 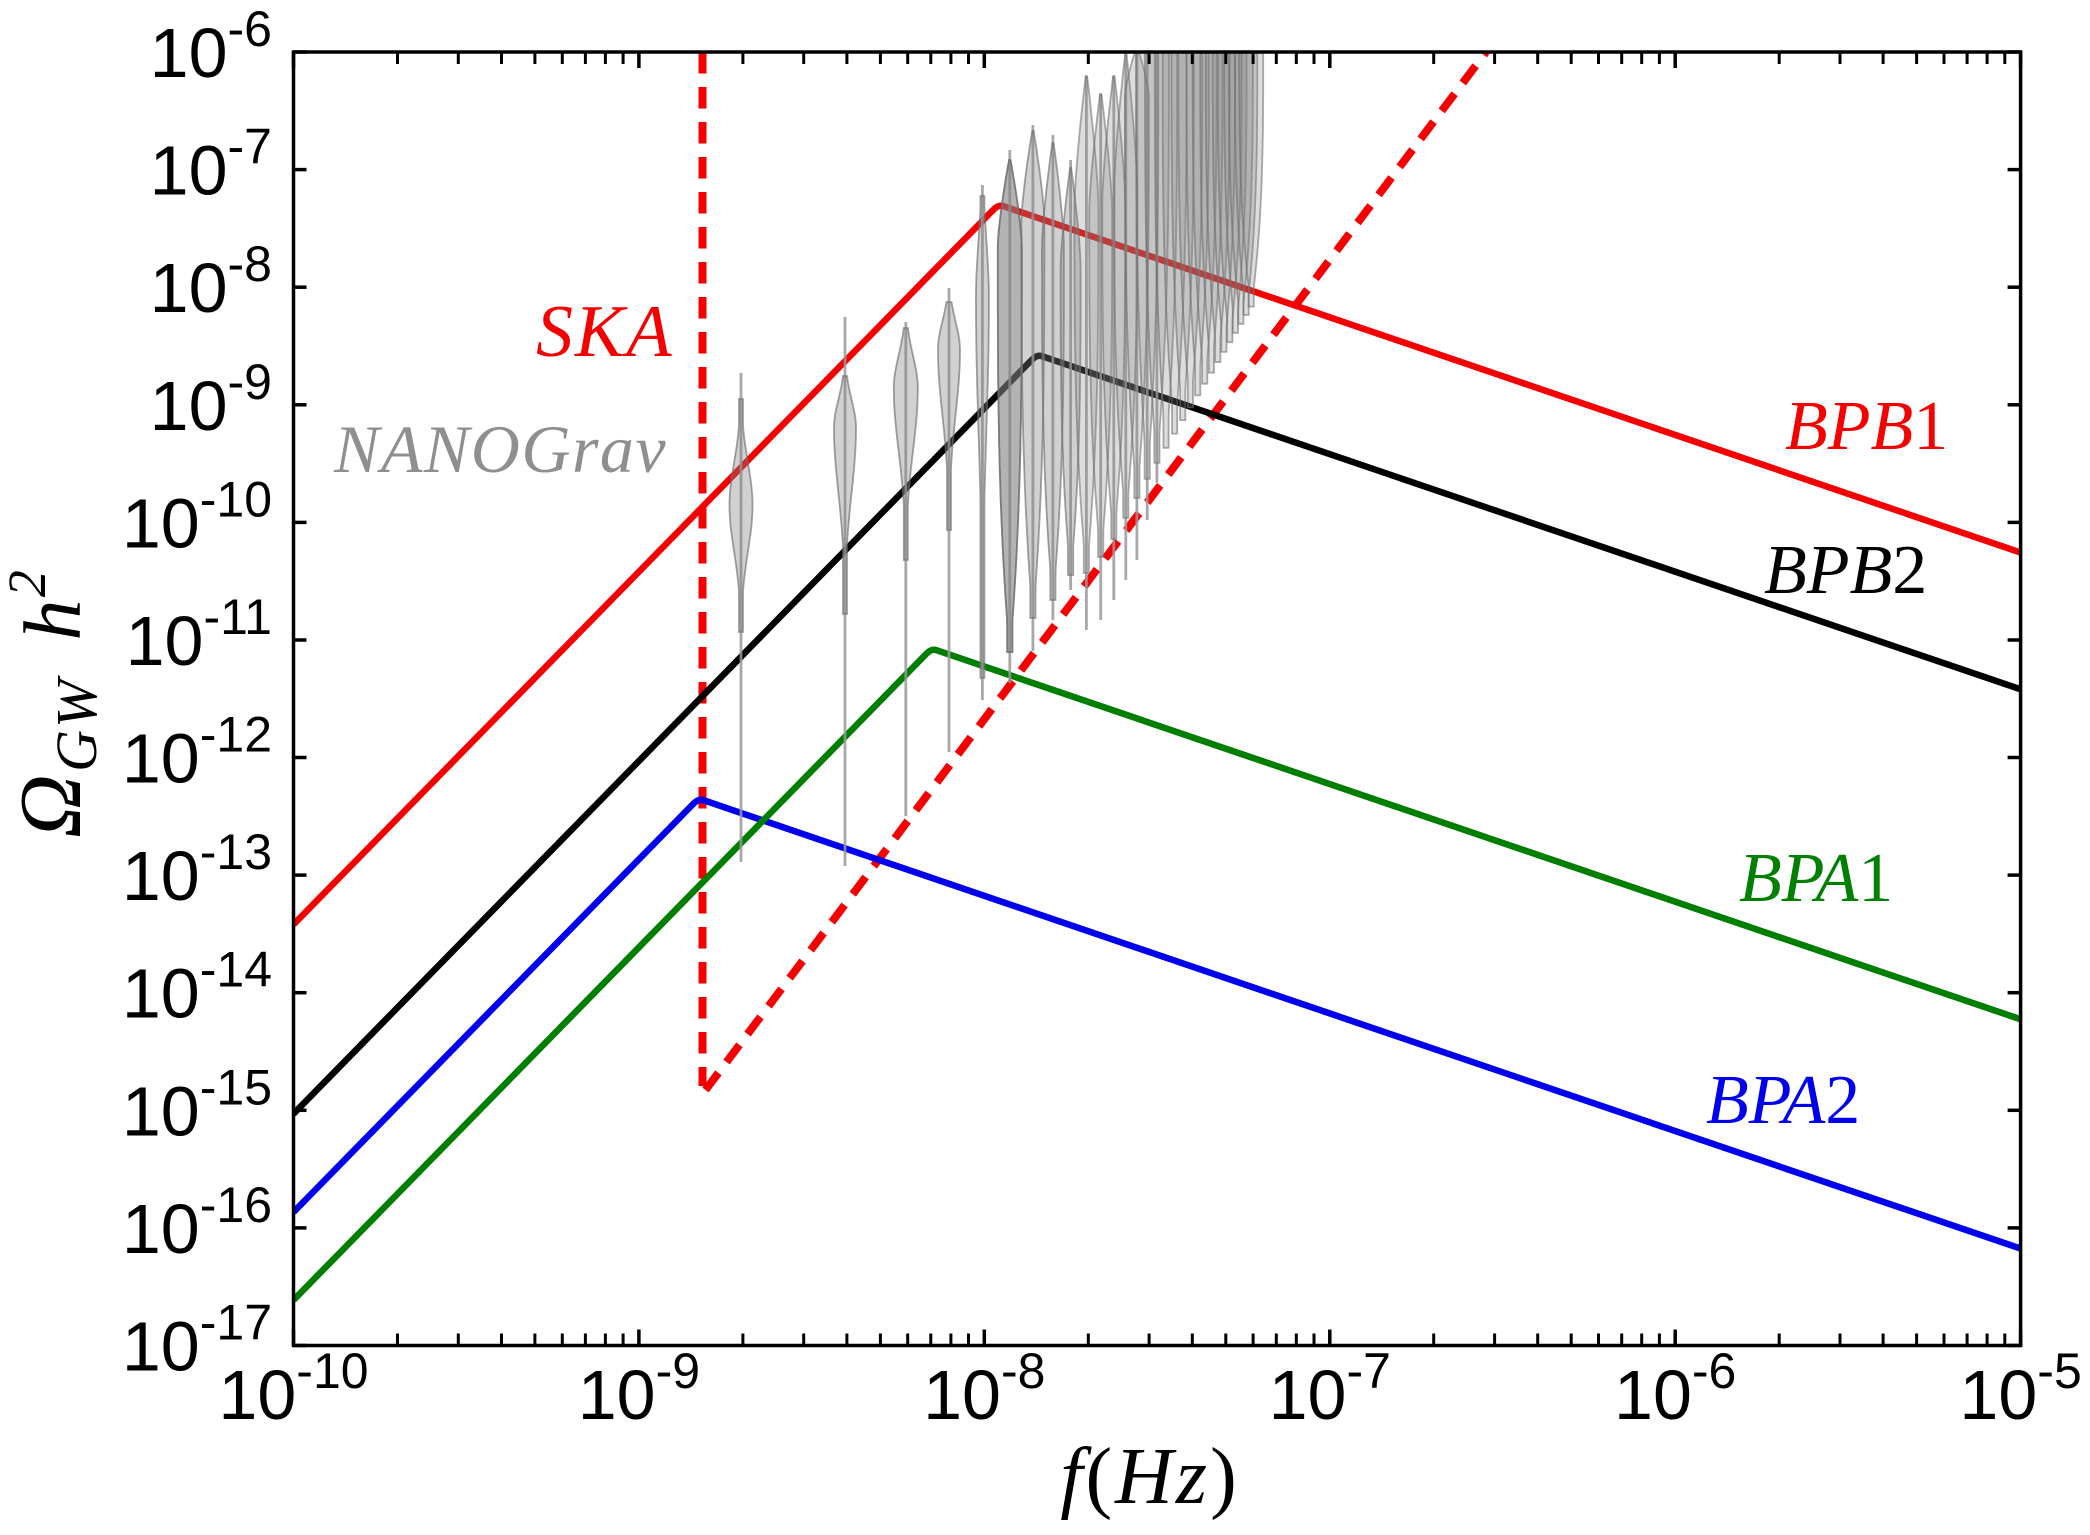 What do you see at coordinates (197, 1340) in the screenshot?
I see `svg-text: 10⁻¹⁷` at bounding box center [197, 1340].